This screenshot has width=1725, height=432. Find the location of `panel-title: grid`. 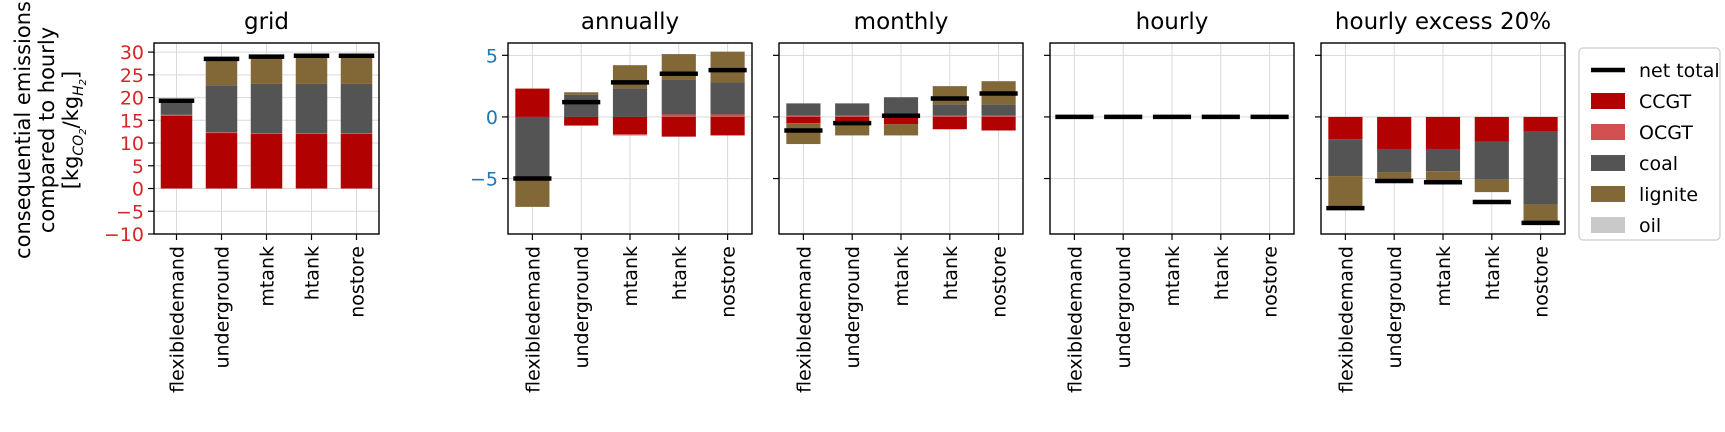

panel-title: grid is located at coordinates (266, 22).